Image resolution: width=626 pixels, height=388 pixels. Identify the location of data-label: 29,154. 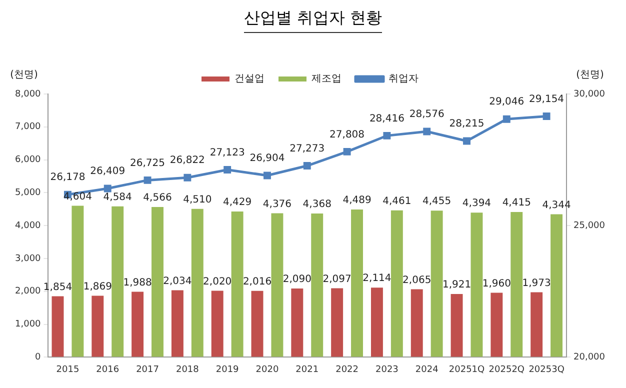
(546, 99).